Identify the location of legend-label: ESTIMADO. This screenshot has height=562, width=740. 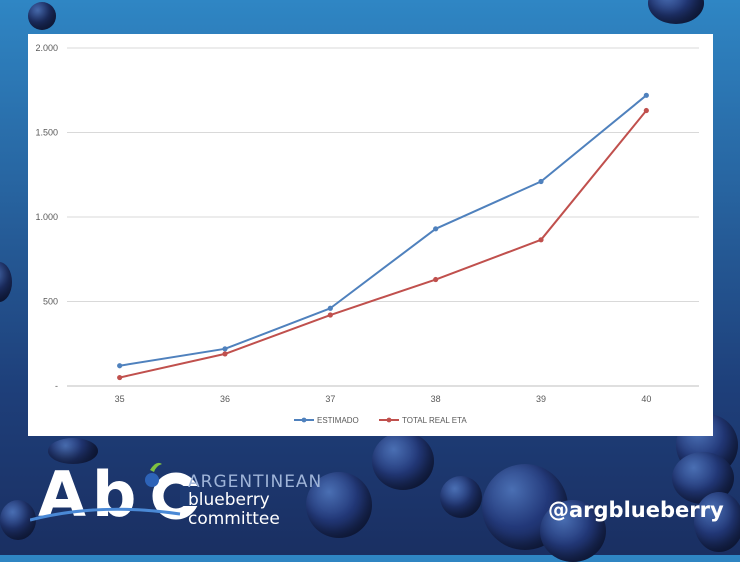
(338, 420).